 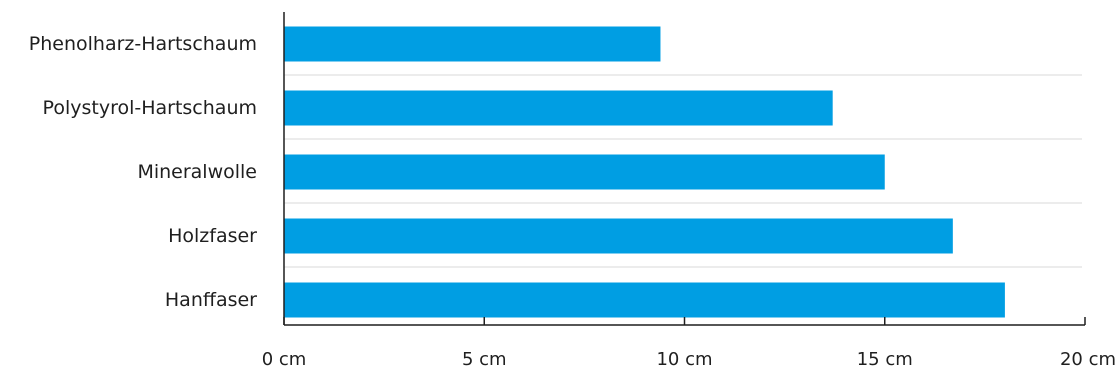 I want to click on bar-phenolharz-hartschaum, so click(x=472, y=44).